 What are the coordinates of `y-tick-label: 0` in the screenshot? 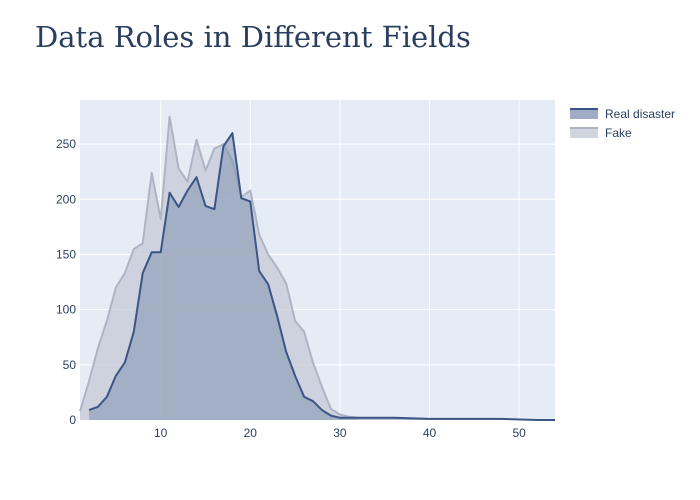 It's located at (72, 420).